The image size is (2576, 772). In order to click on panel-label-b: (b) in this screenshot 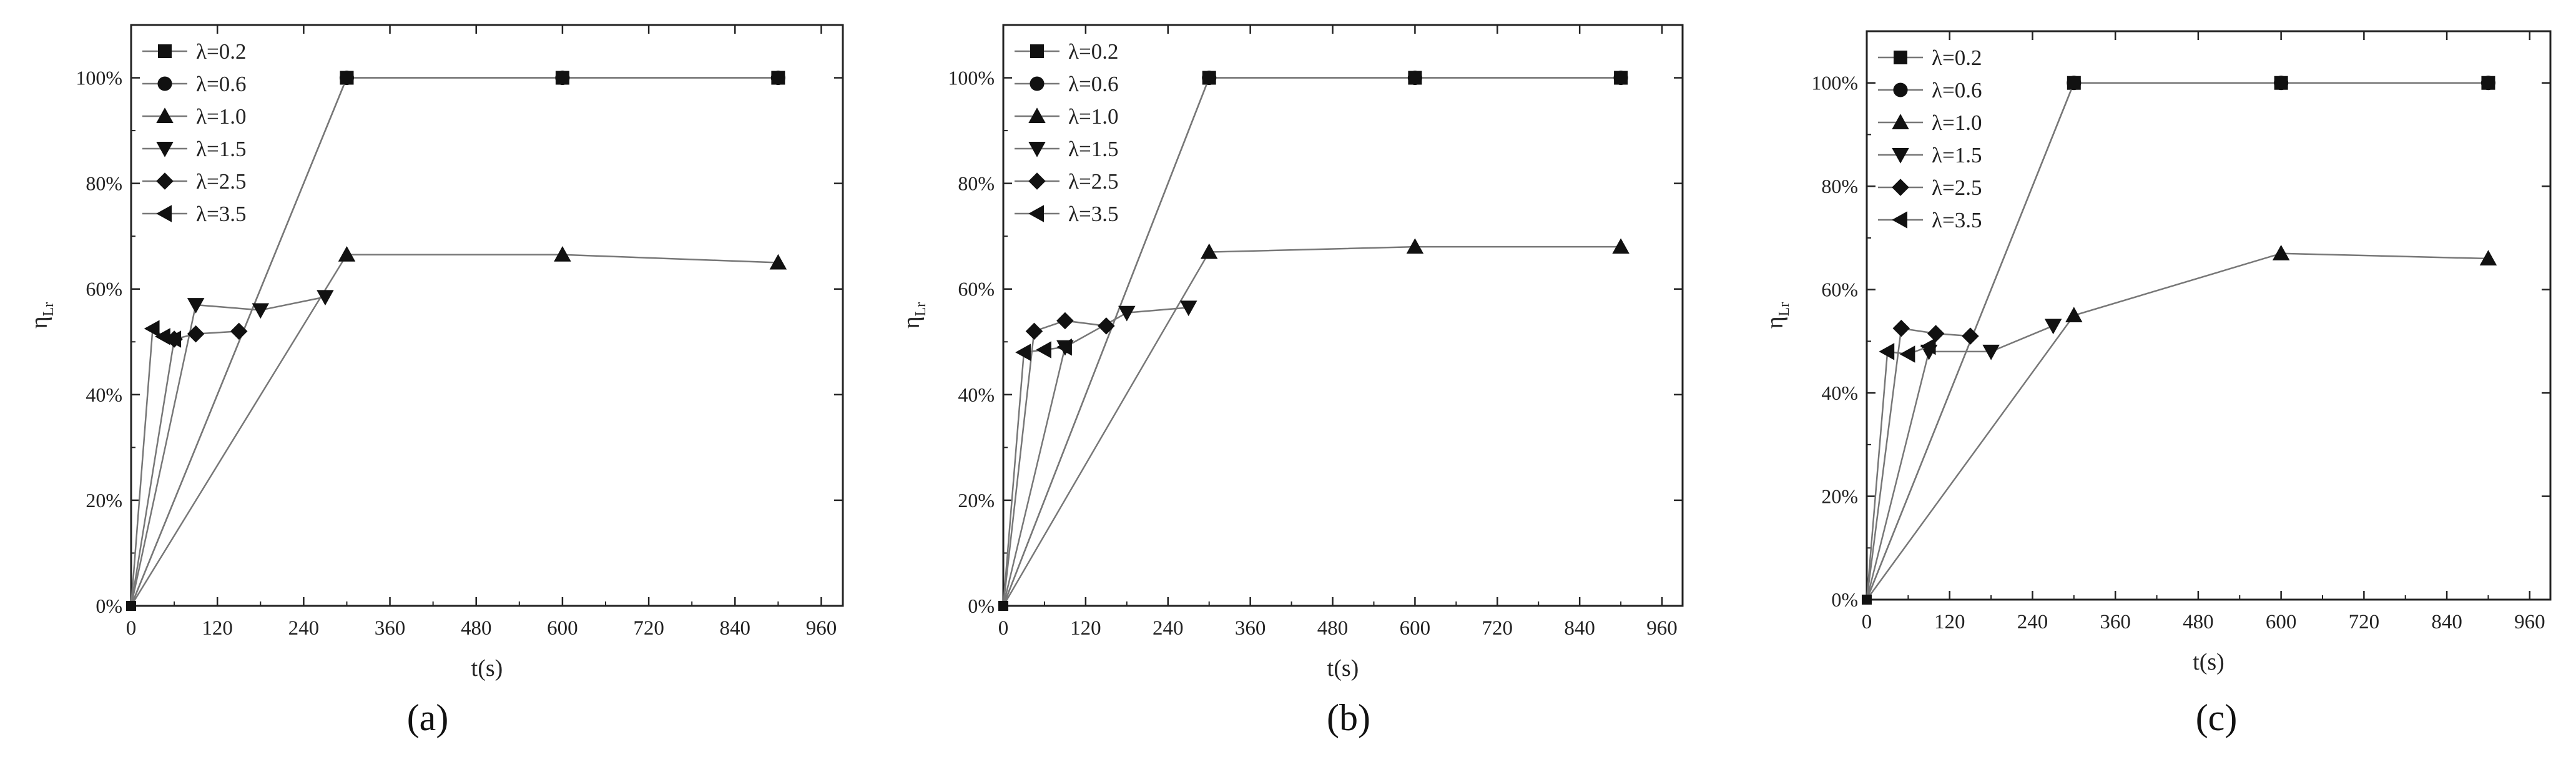, I will do `click(1348, 718)`.